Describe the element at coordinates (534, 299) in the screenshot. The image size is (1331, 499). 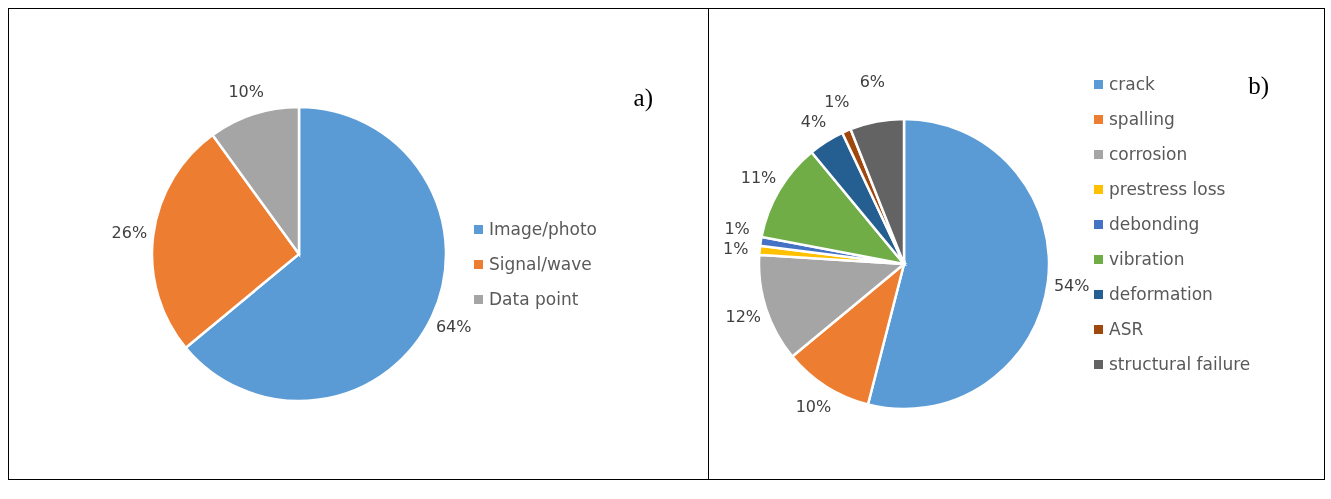
I see `legend-label: Data point` at that location.